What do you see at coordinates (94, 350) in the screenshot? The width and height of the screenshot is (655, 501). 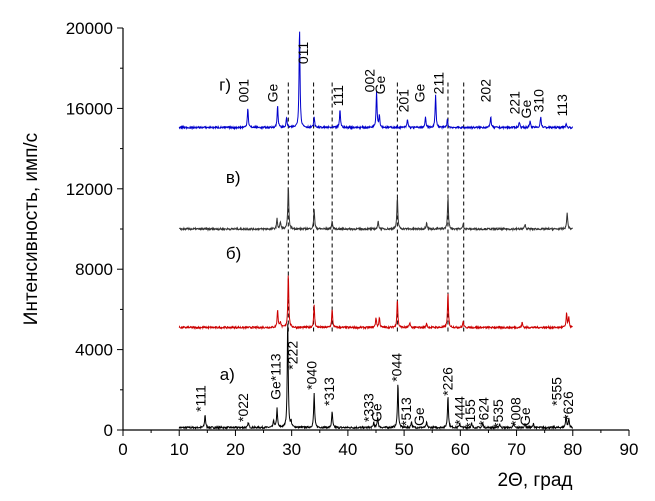 I see `y-tick-label: 4000` at bounding box center [94, 350].